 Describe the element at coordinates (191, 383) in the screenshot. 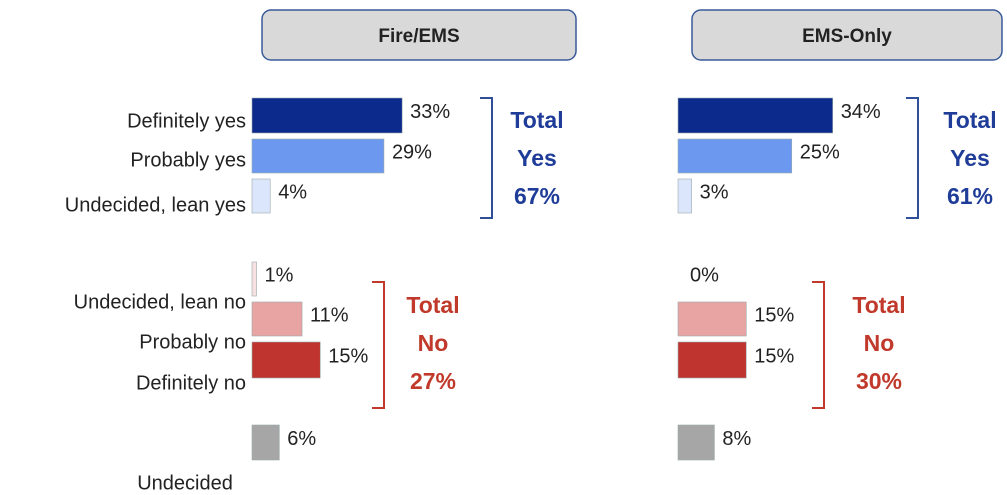

I see `category-label: Definitely no` at that location.